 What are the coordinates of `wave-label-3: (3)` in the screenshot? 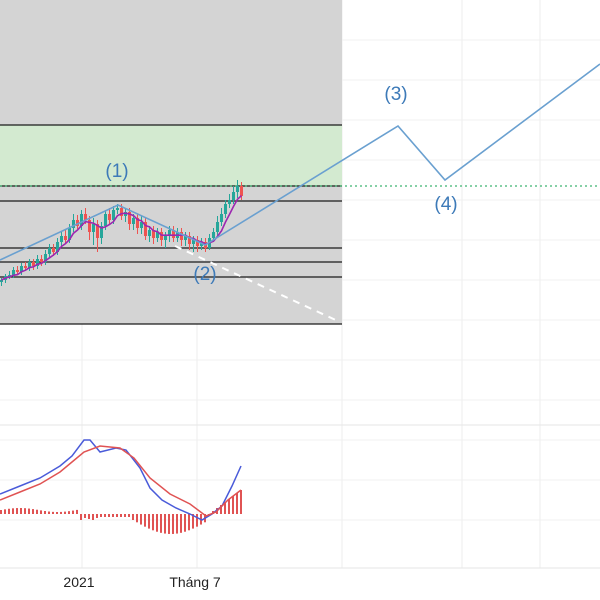 It's located at (395, 94).